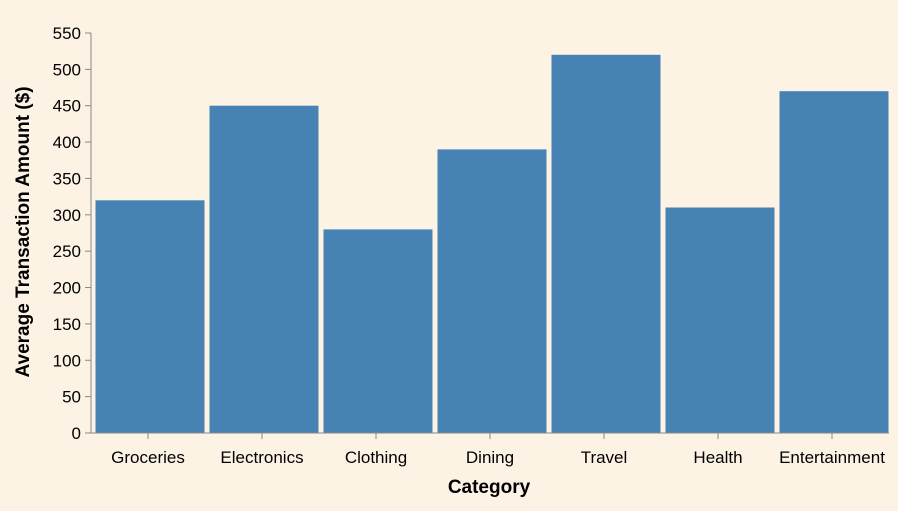 The height and width of the screenshot is (511, 898). I want to click on y-tick-label: 200, so click(67, 288).